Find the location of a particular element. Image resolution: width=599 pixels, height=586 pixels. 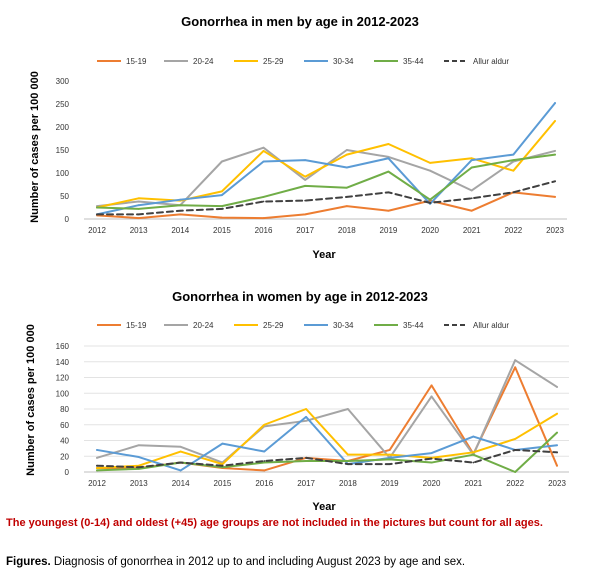

chart-men-legend: 15-19 20-24 25-29 30-34 35-44 Allur aldur is located at coordinates (303, 61).